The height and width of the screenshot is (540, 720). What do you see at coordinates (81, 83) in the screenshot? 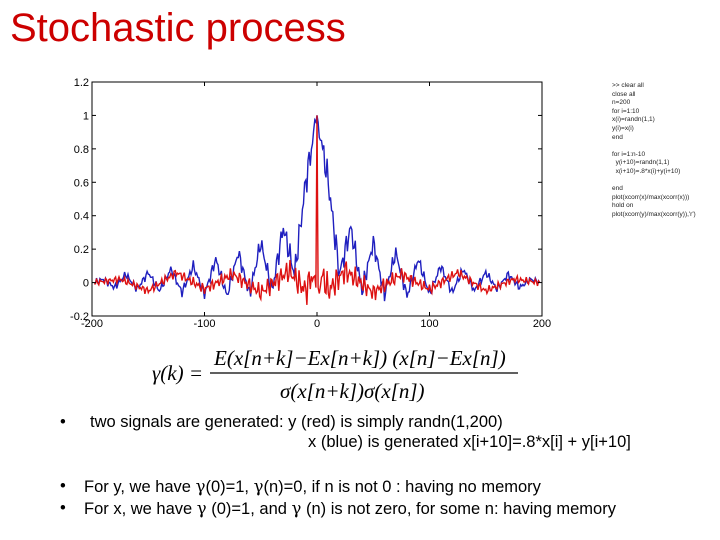
I see `y-tick-label: 1.2` at bounding box center [81, 83].